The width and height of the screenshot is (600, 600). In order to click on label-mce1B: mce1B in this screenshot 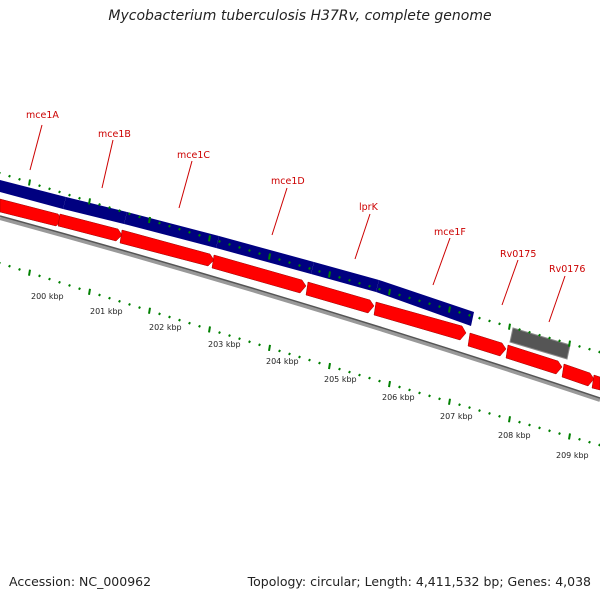, I will do `click(114, 134)`.